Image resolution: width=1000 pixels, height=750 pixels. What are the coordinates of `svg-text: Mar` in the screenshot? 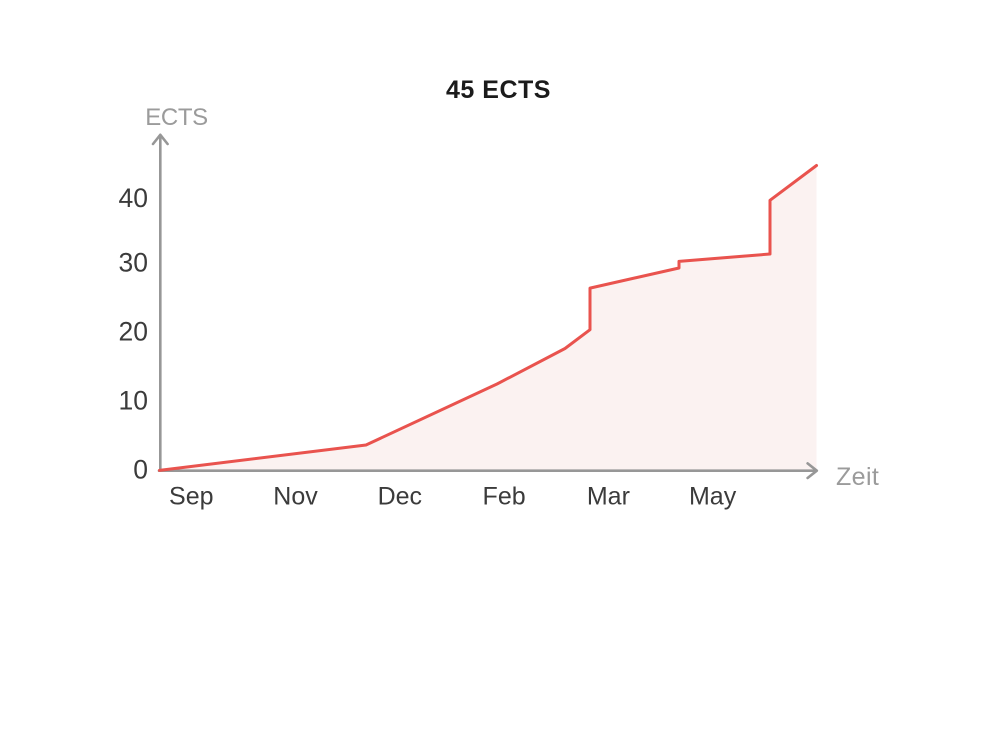 It's located at (608, 496).